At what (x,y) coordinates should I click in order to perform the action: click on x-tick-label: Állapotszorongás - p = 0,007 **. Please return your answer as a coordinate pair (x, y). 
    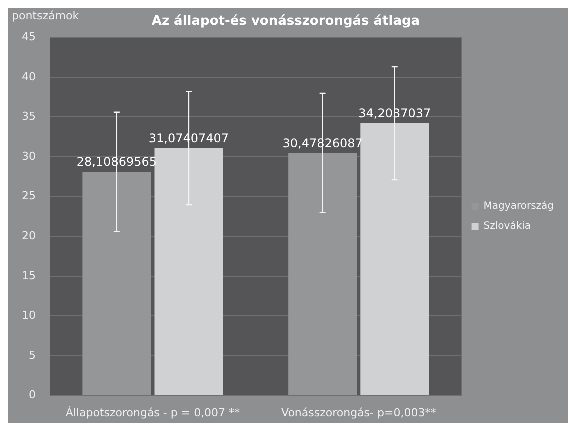
    Looking at the image, I should click on (153, 412).